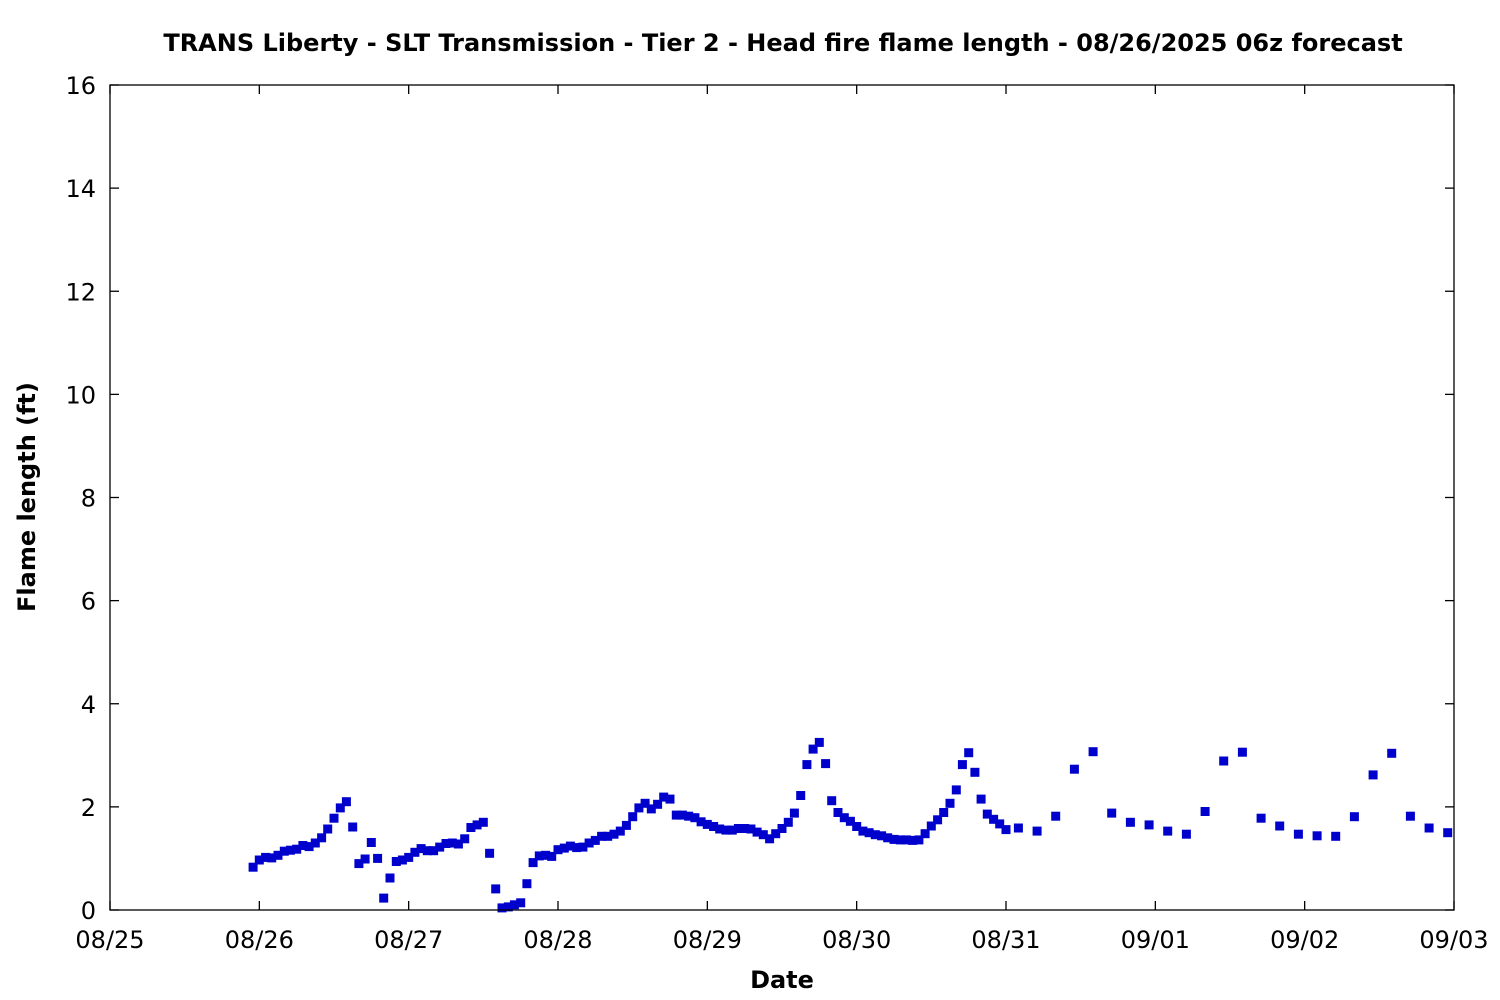 This screenshot has width=1500, height=1000. I want to click on y-tick-label: 8, so click(88, 499).